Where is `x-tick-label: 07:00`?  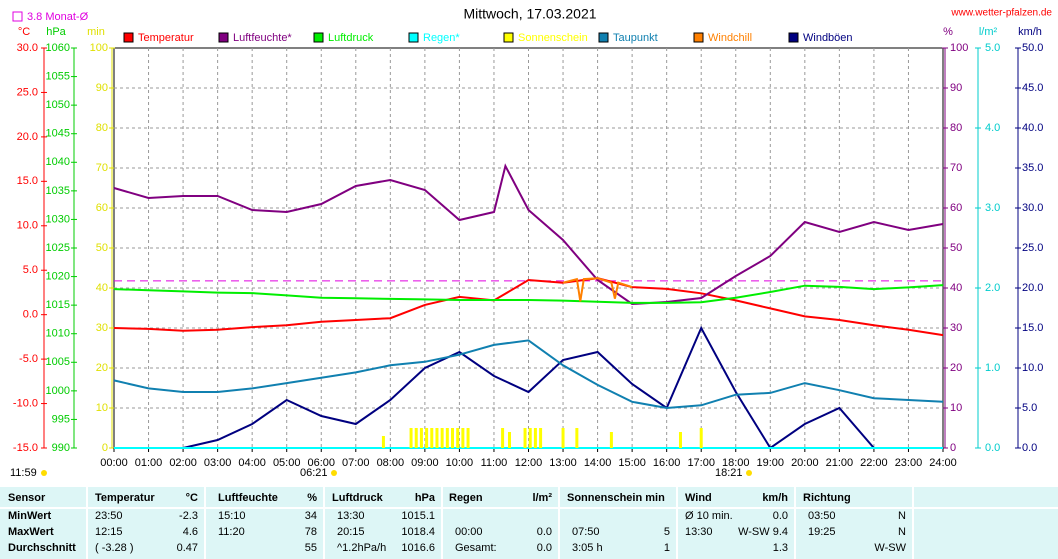
x-tick-label: 07:00 is located at coordinates (356, 463).